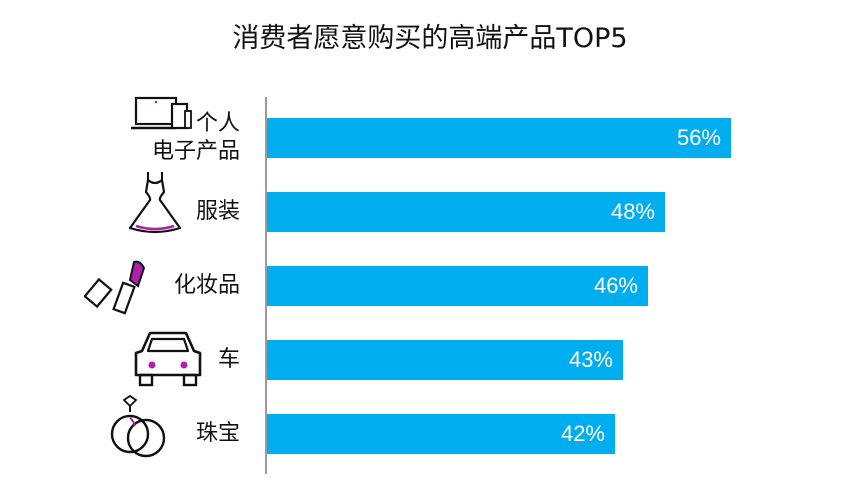  Describe the element at coordinates (206, 285) in the screenshot. I see `category-label: 化妆品` at that location.